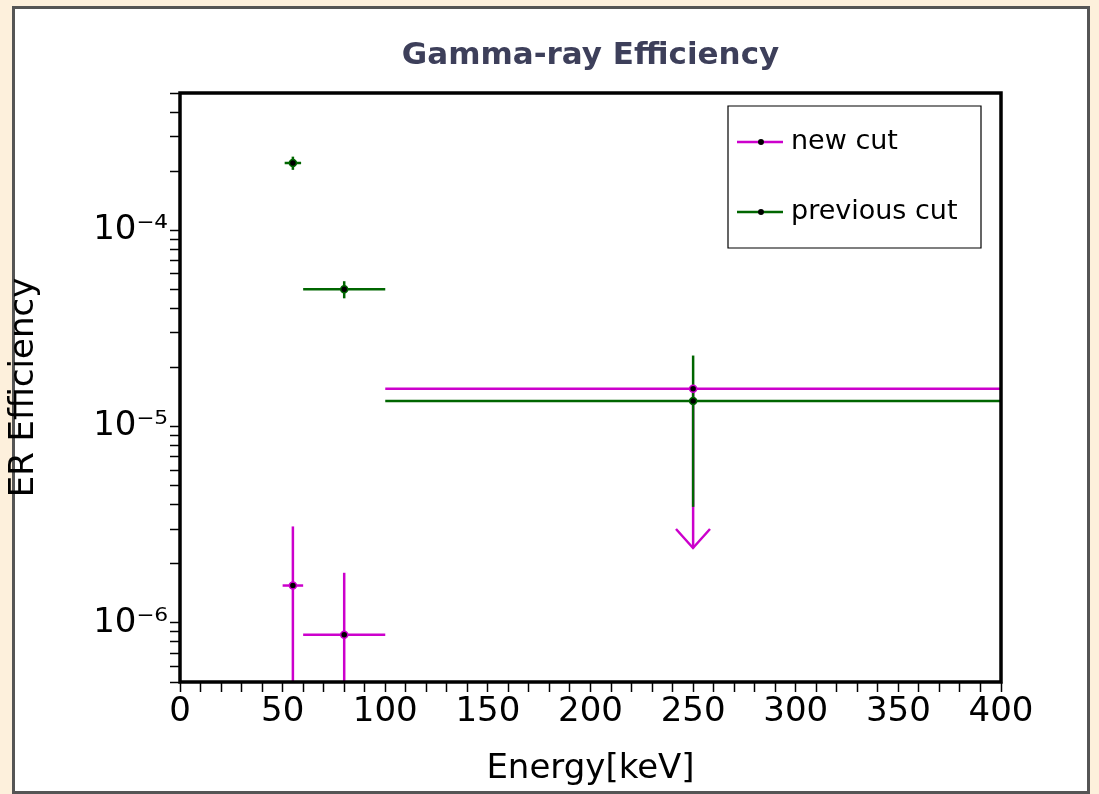 This screenshot has height=794, width=1099. What do you see at coordinates (590, 709) in the screenshot?
I see `x-tick-label: 200` at bounding box center [590, 709].